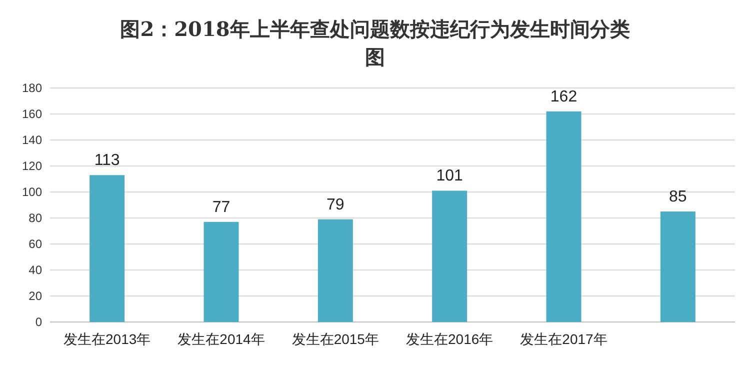  What do you see at coordinates (564, 339) in the screenshot?
I see `x-tick-label: 发生在2017年` at bounding box center [564, 339].